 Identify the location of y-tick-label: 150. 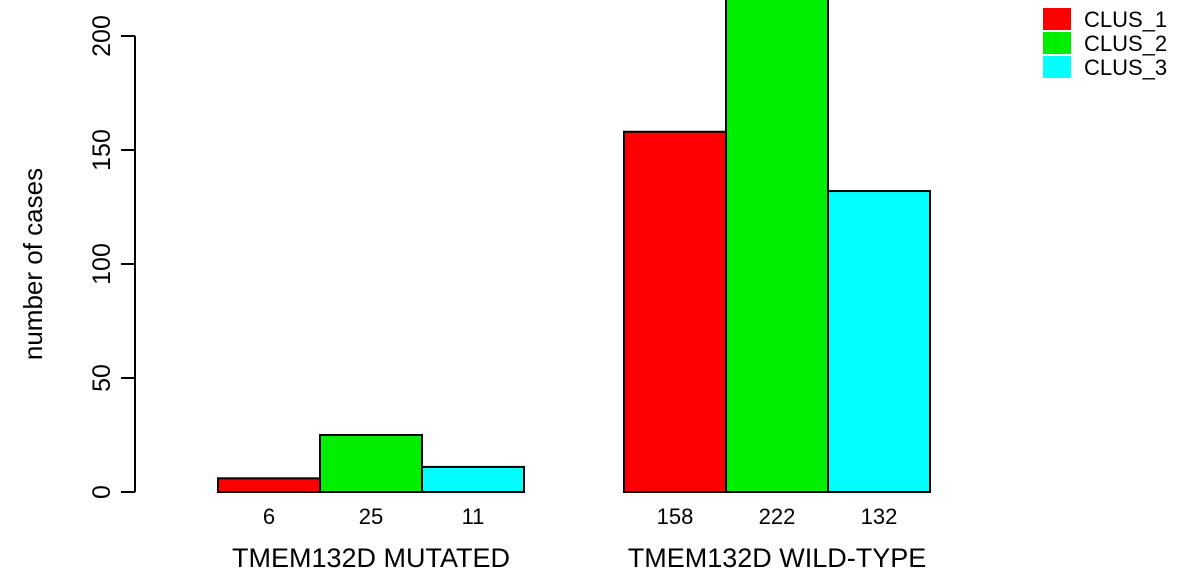
(102, 150).